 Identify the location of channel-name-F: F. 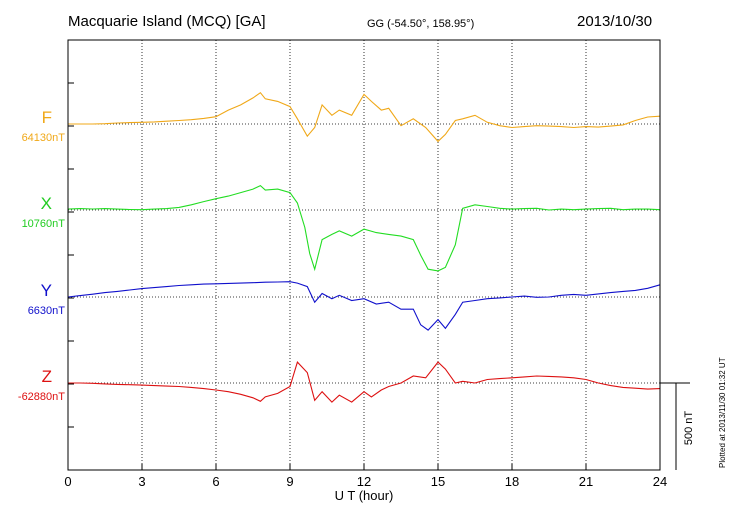
(46, 117).